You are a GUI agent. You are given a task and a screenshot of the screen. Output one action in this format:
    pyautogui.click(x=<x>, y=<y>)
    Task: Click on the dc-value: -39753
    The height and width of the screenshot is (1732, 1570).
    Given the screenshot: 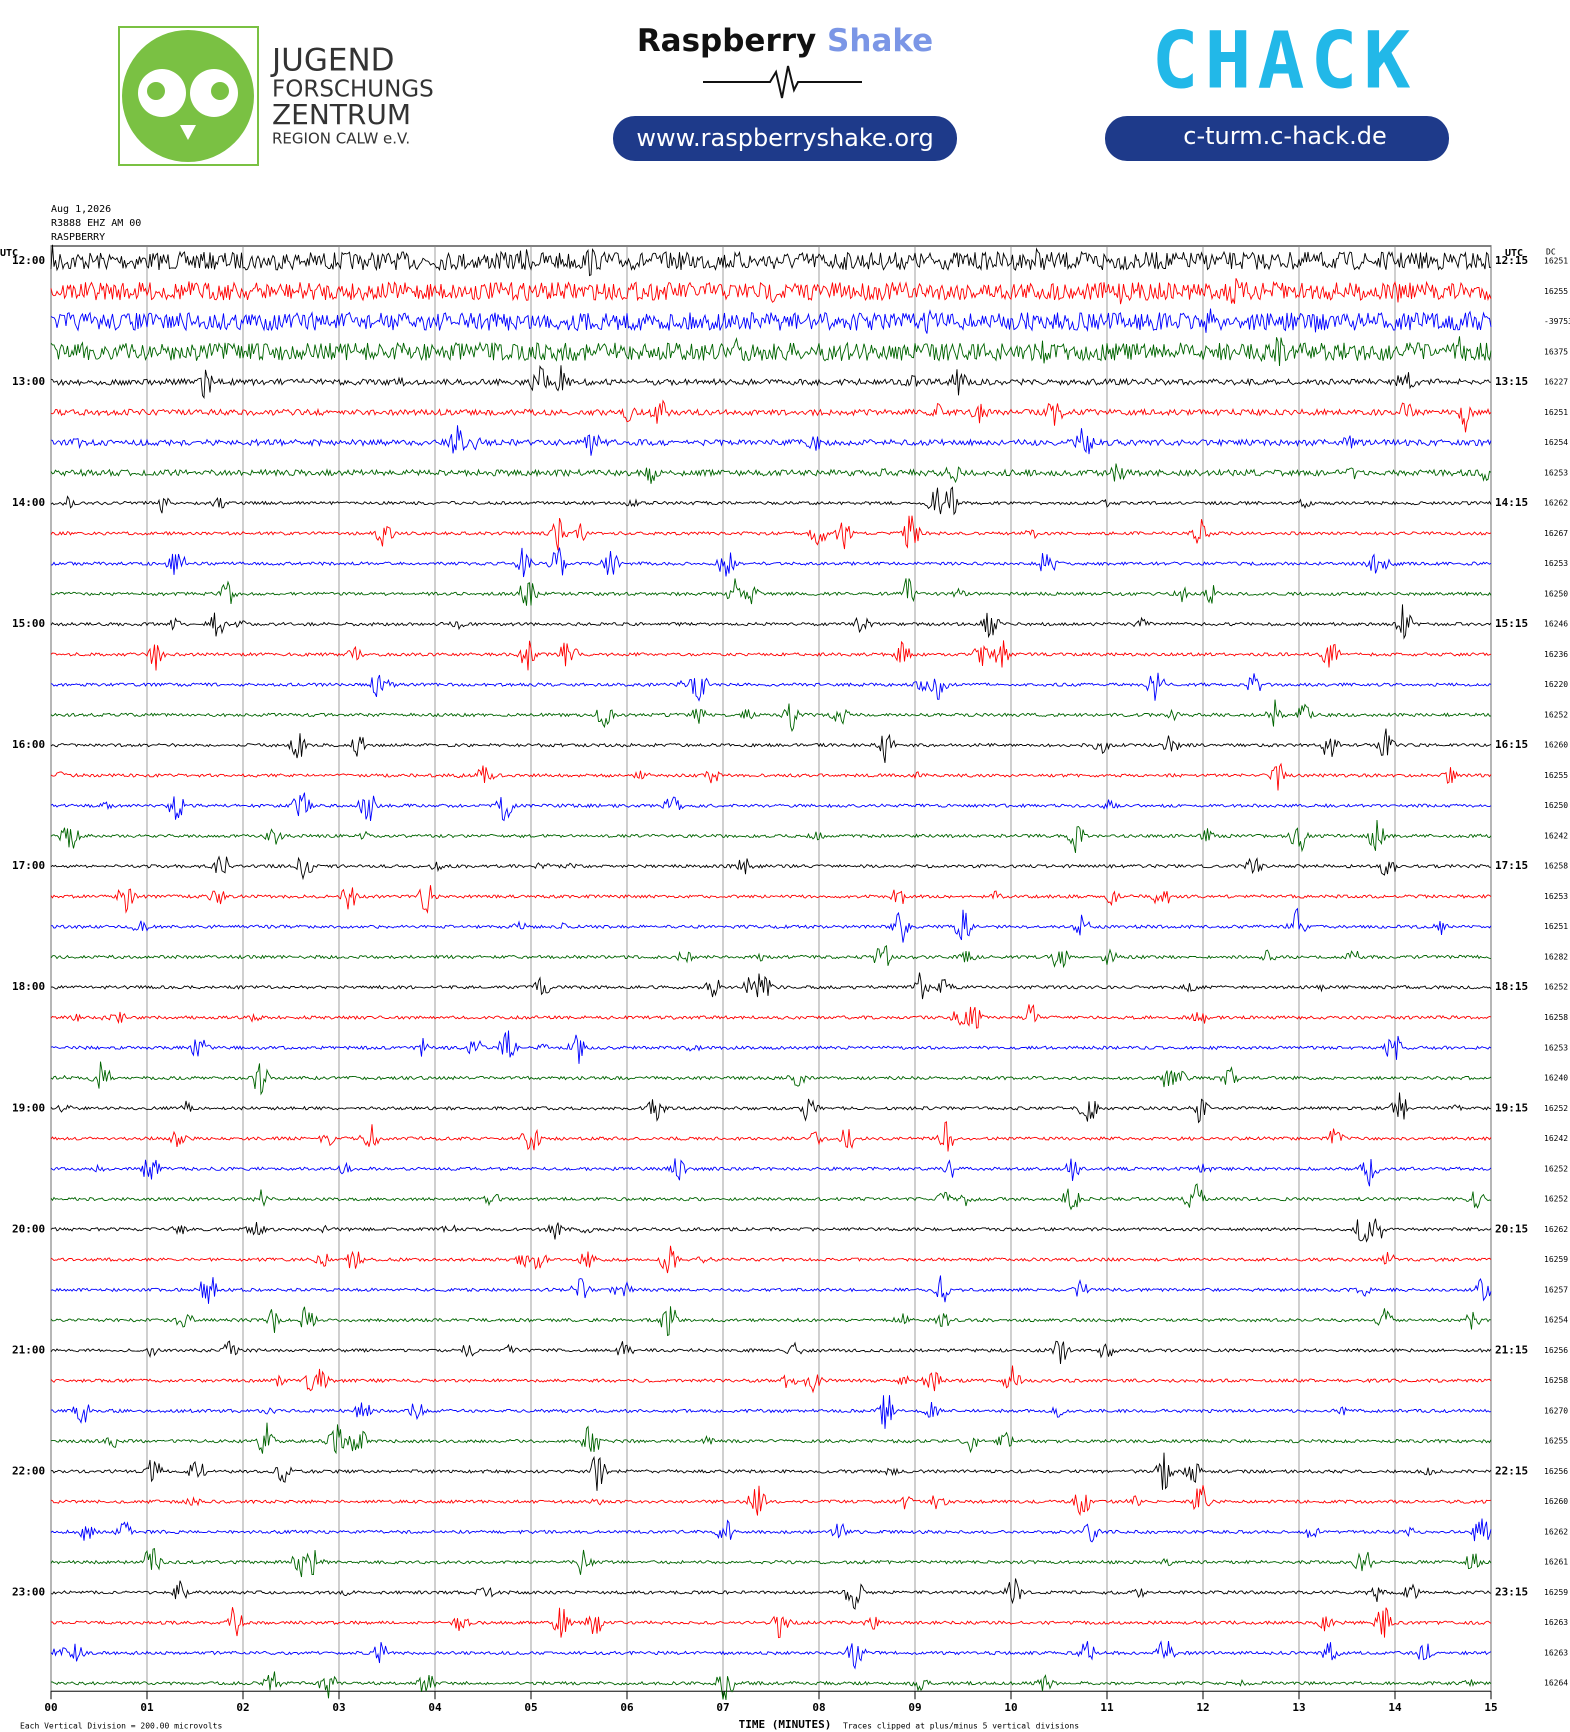 What is the action you would take?
    pyautogui.click(x=1557, y=321)
    